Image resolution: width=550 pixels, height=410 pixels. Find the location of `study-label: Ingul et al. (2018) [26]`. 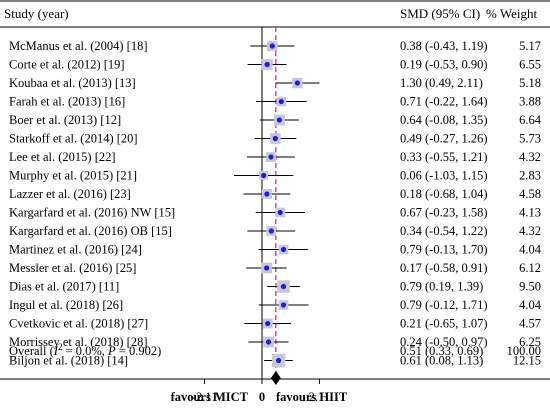

study-label: Ingul et al. (2018) [26] is located at coordinates (66, 305).